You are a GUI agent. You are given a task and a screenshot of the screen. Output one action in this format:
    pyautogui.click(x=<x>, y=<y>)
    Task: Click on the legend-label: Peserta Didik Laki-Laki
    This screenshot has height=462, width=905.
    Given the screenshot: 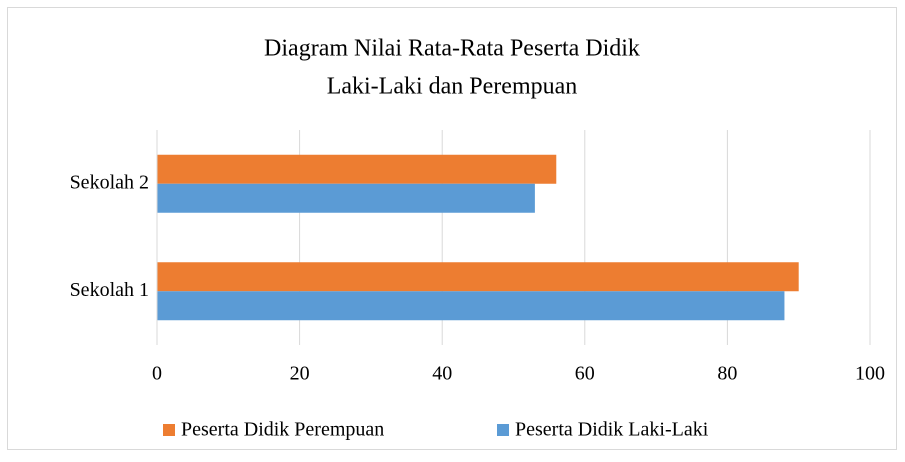 What is the action you would take?
    pyautogui.click(x=612, y=430)
    